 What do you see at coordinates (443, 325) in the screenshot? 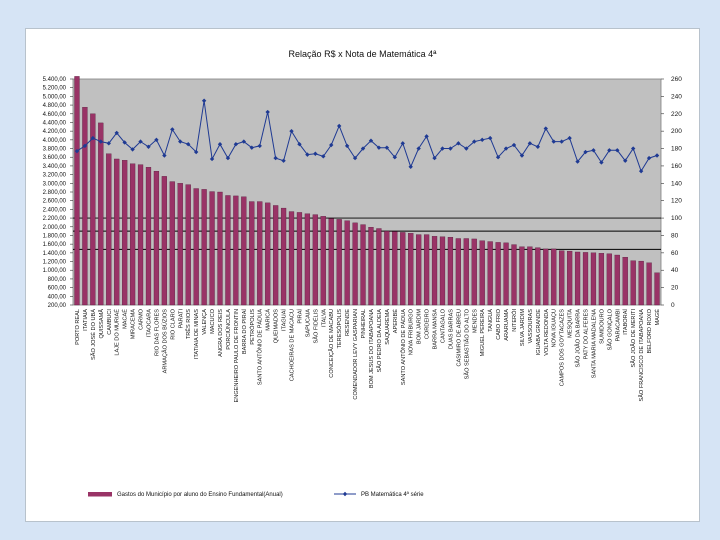
I see `category-label: CANTAGALO` at bounding box center [443, 325].